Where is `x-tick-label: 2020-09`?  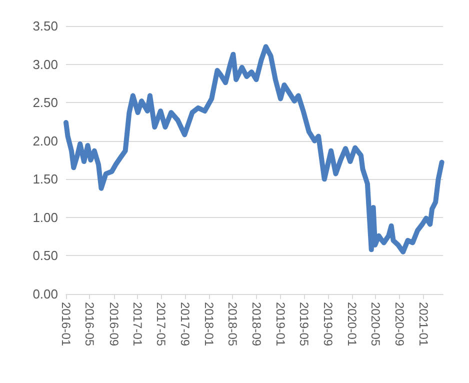 x-tick-label: 2020-09 is located at coordinates (399, 324).